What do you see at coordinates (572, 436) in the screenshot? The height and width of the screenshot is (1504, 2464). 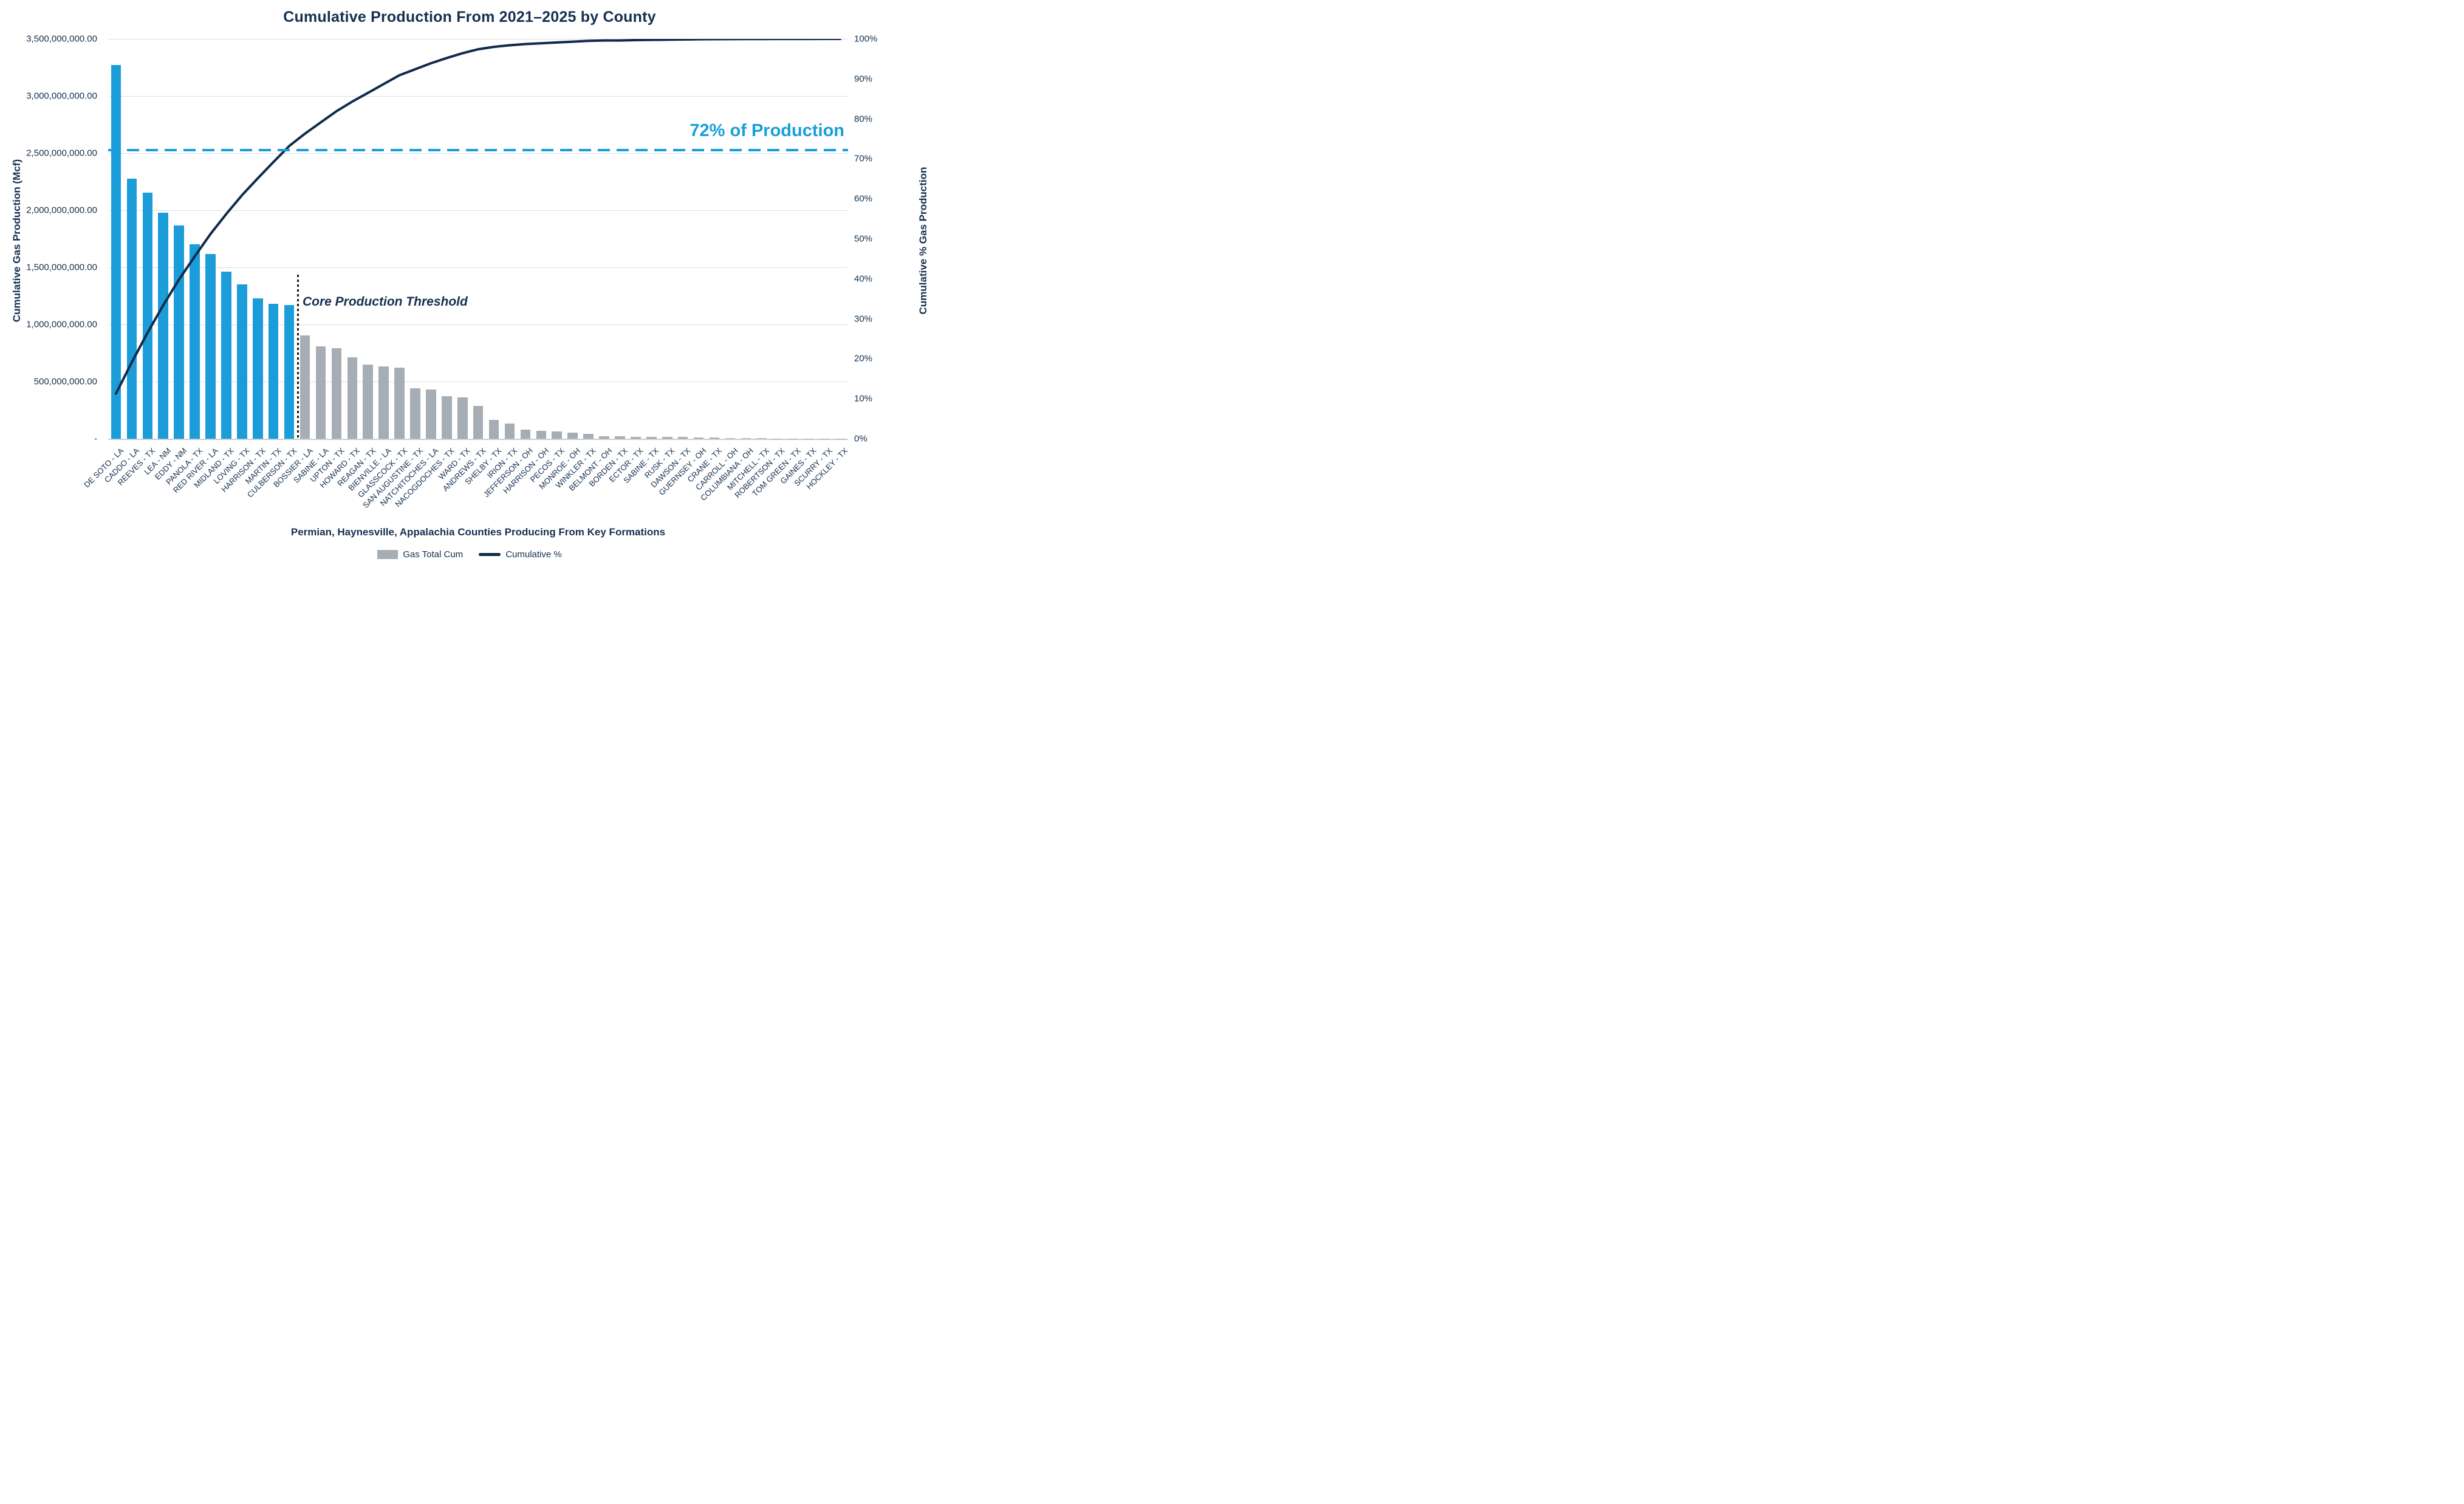 I see `bar-monroe-oh` at bounding box center [572, 436].